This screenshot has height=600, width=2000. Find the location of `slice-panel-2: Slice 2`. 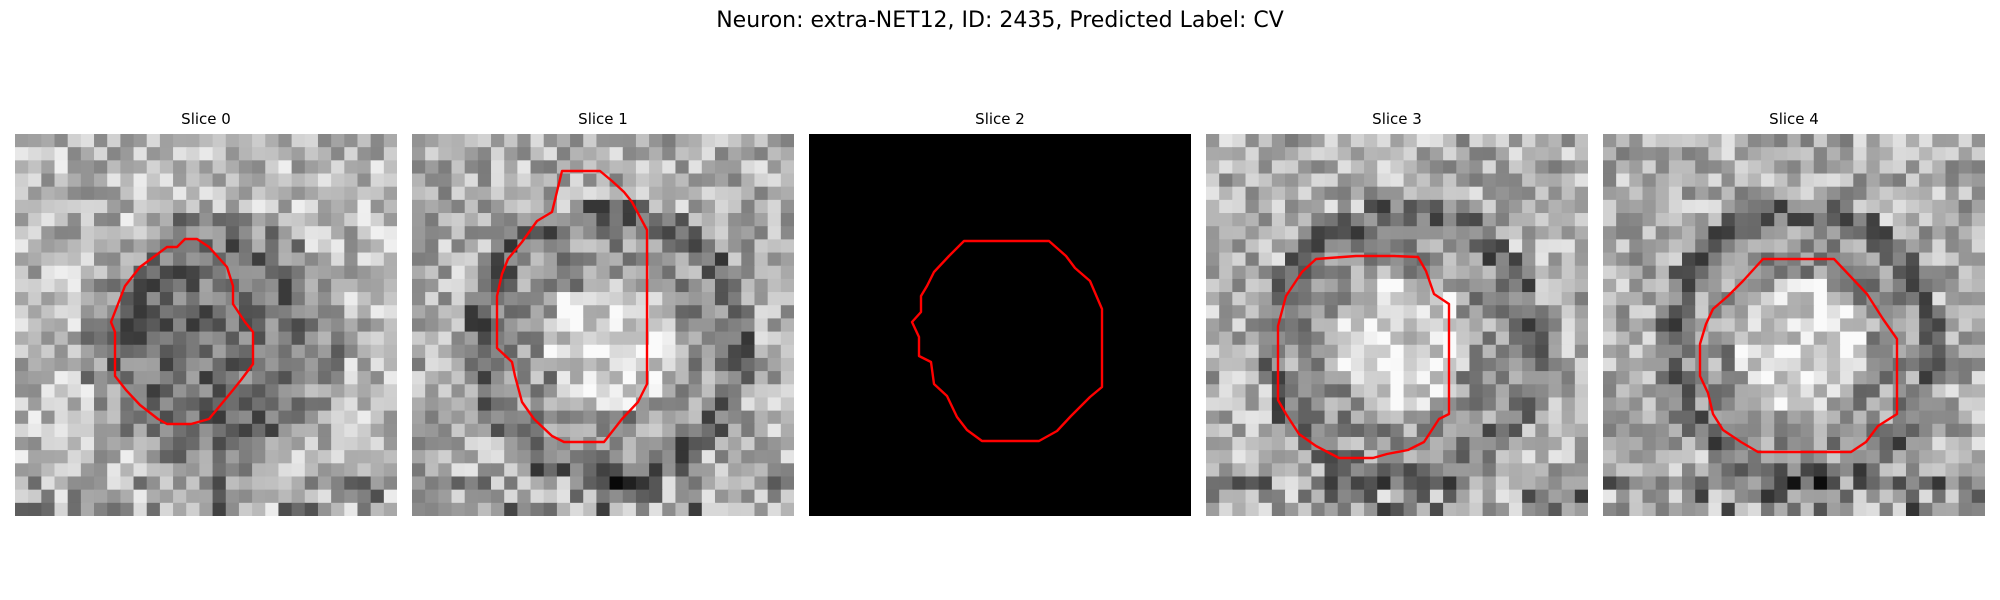

slice-panel-2: Slice 2 is located at coordinates (1000, 312).